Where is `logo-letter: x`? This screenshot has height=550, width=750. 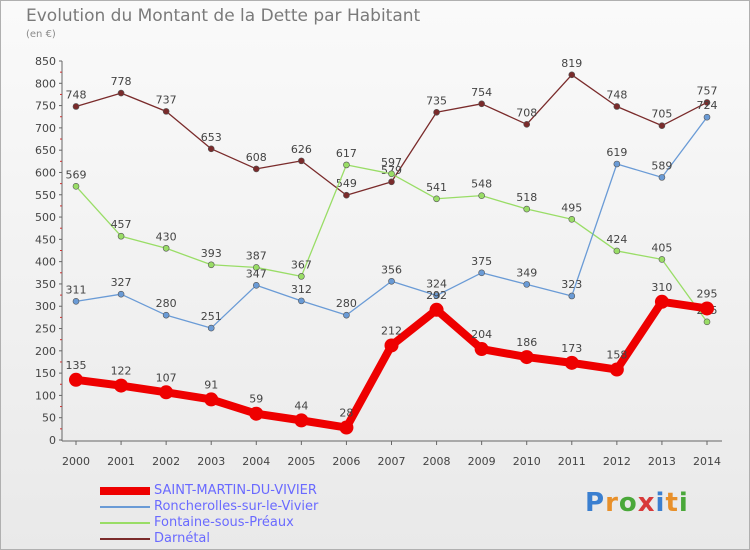 logo-letter: x is located at coordinates (646, 503).